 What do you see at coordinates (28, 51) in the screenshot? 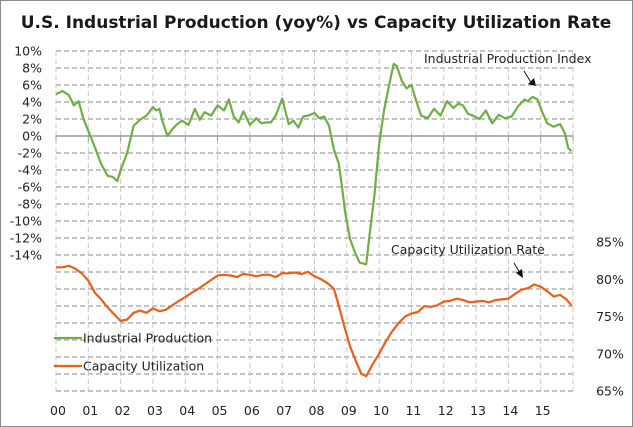
I see `left-tick-label: 10%` at bounding box center [28, 51].